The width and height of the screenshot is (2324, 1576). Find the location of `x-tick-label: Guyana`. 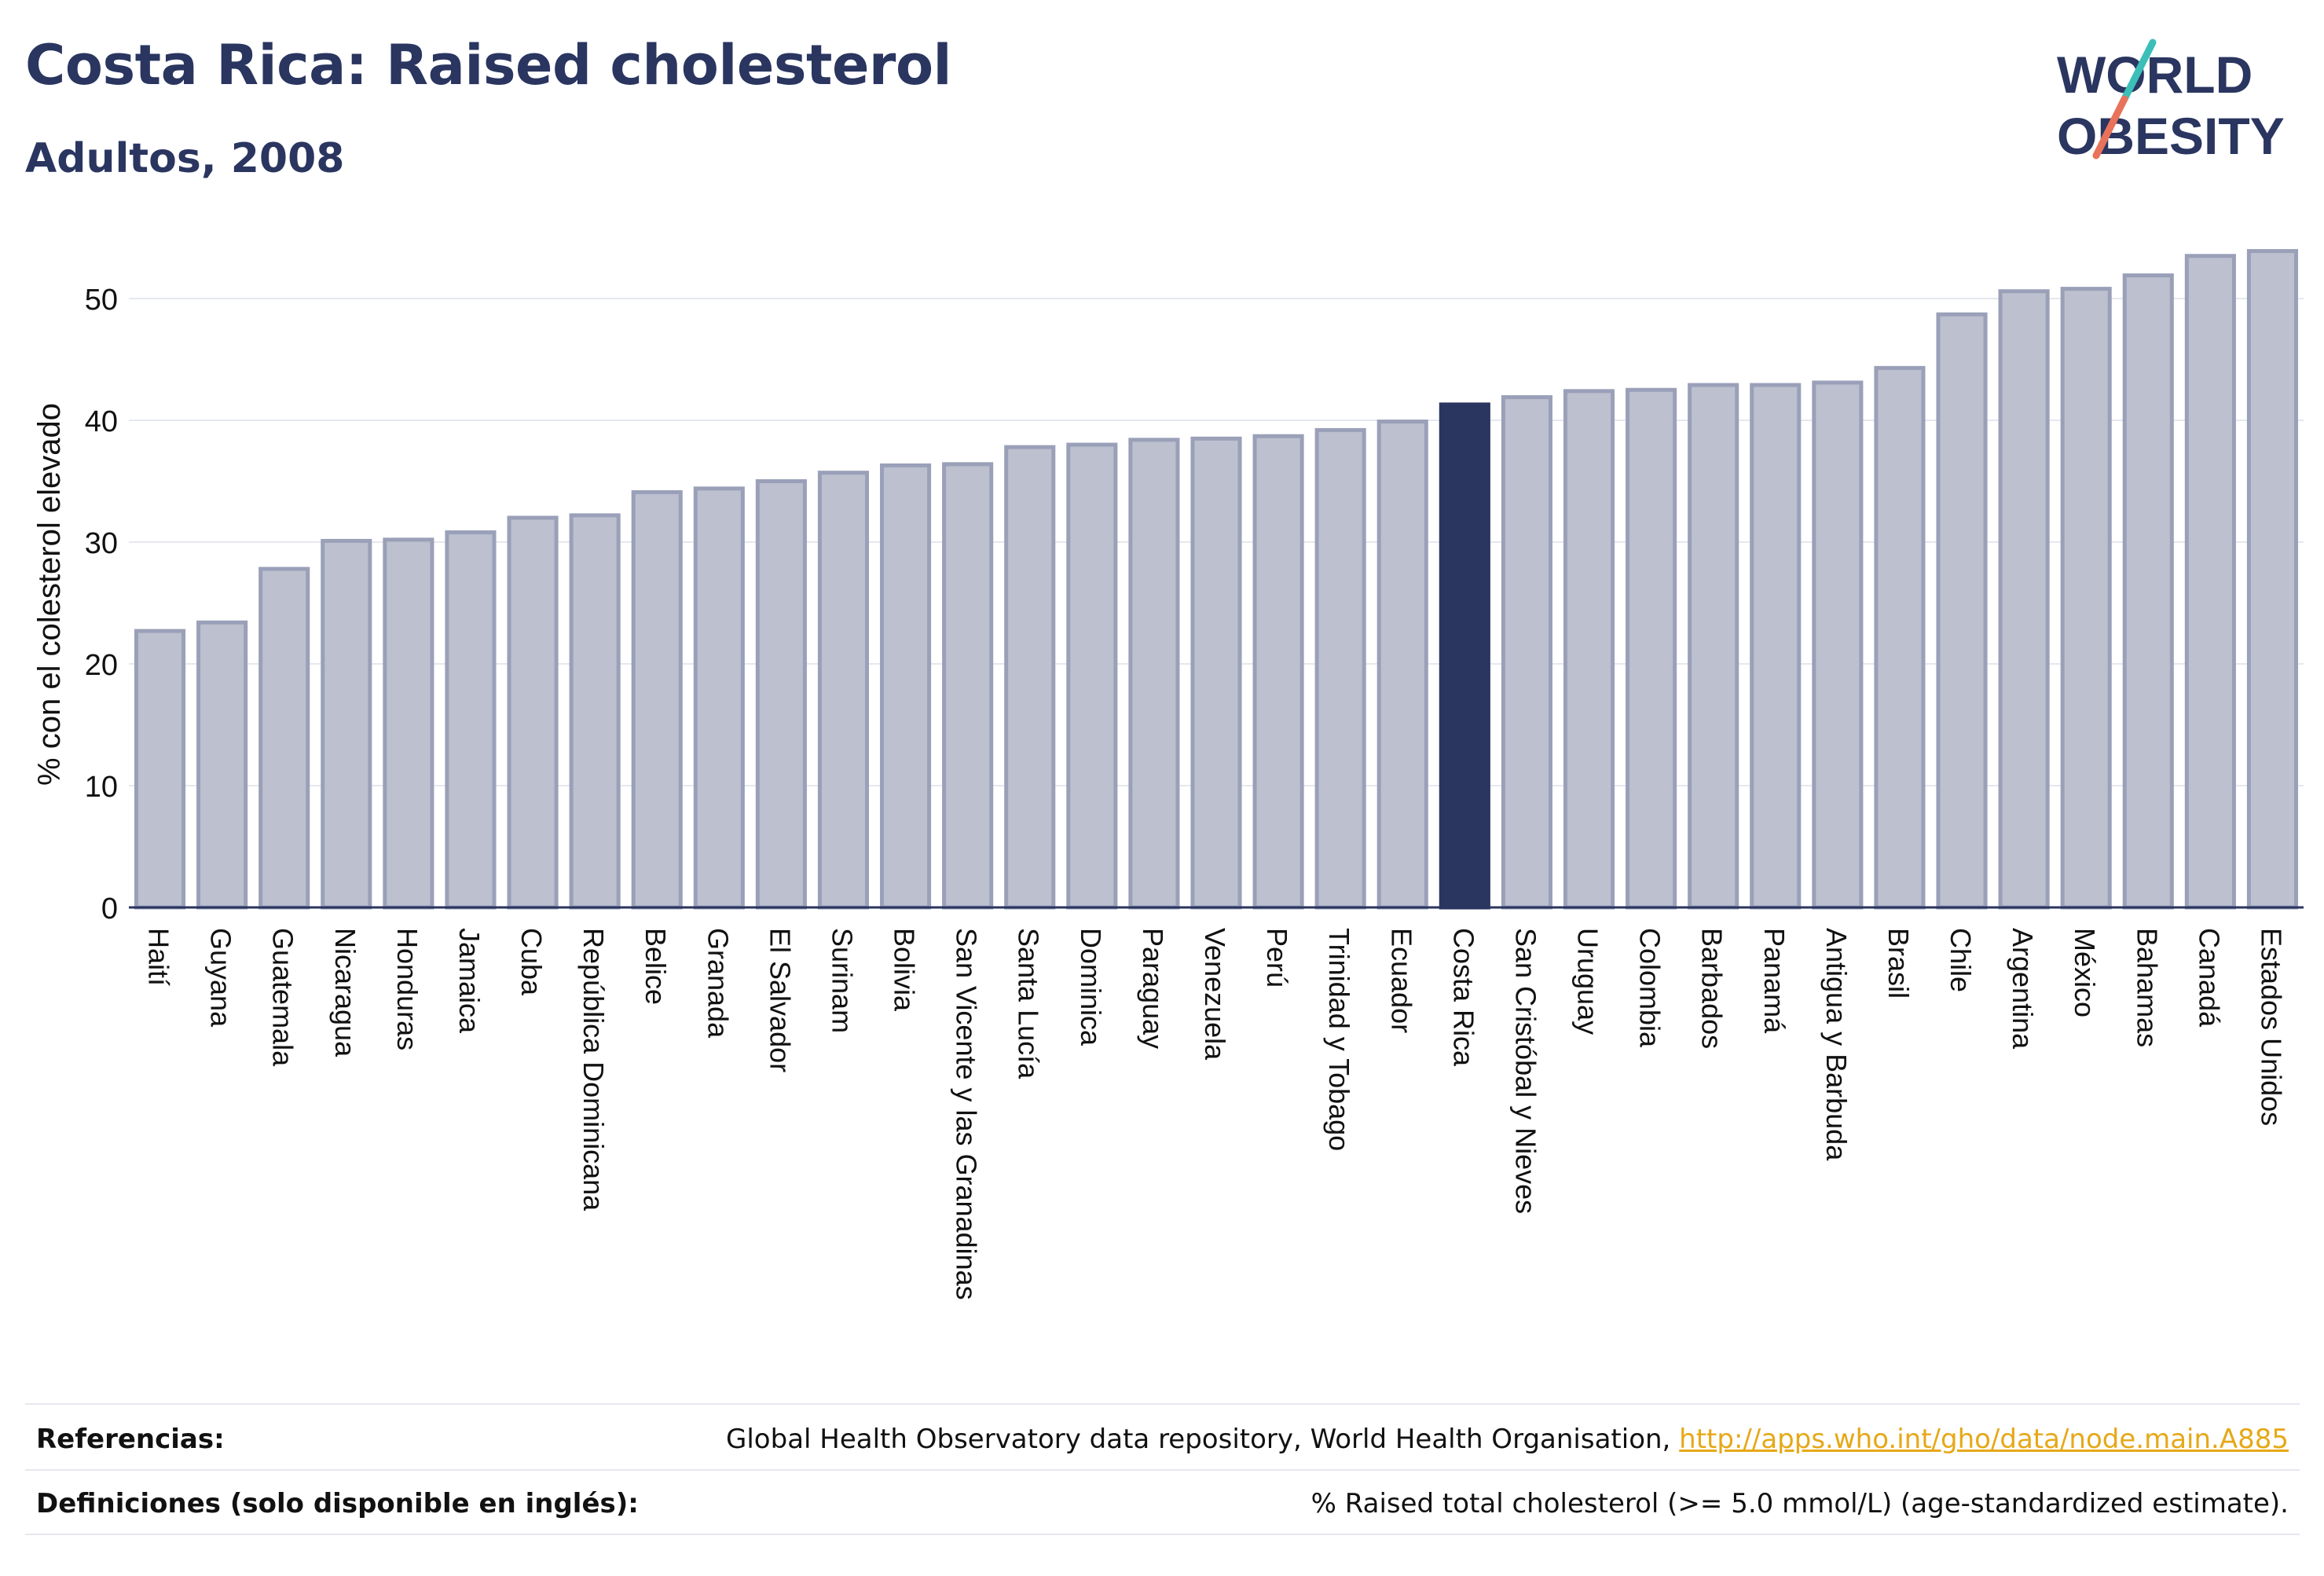

x-tick-label: Guyana is located at coordinates (221, 978).